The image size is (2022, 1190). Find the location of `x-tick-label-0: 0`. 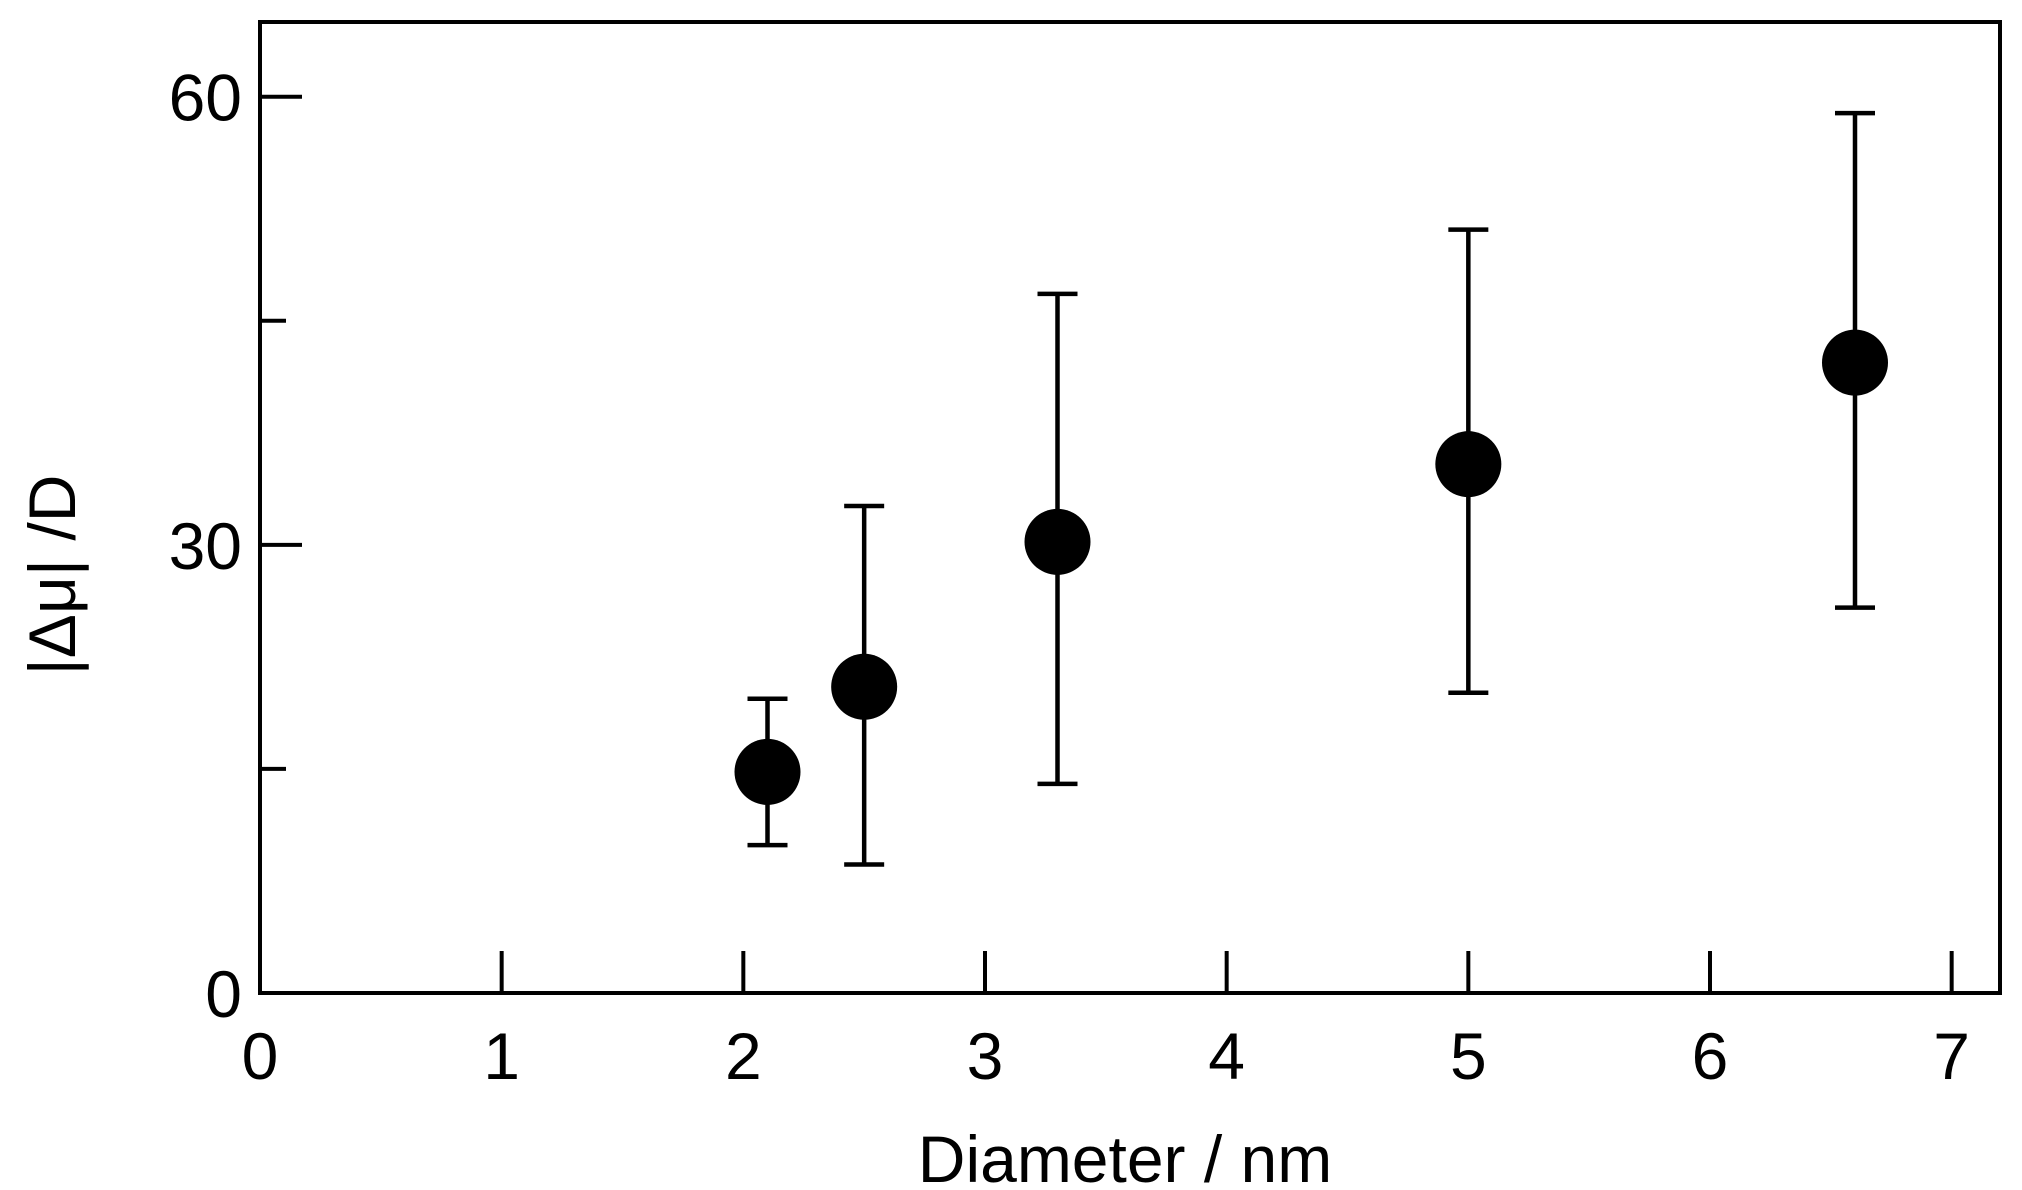

x-tick-label-0: 0 is located at coordinates (260, 1056).